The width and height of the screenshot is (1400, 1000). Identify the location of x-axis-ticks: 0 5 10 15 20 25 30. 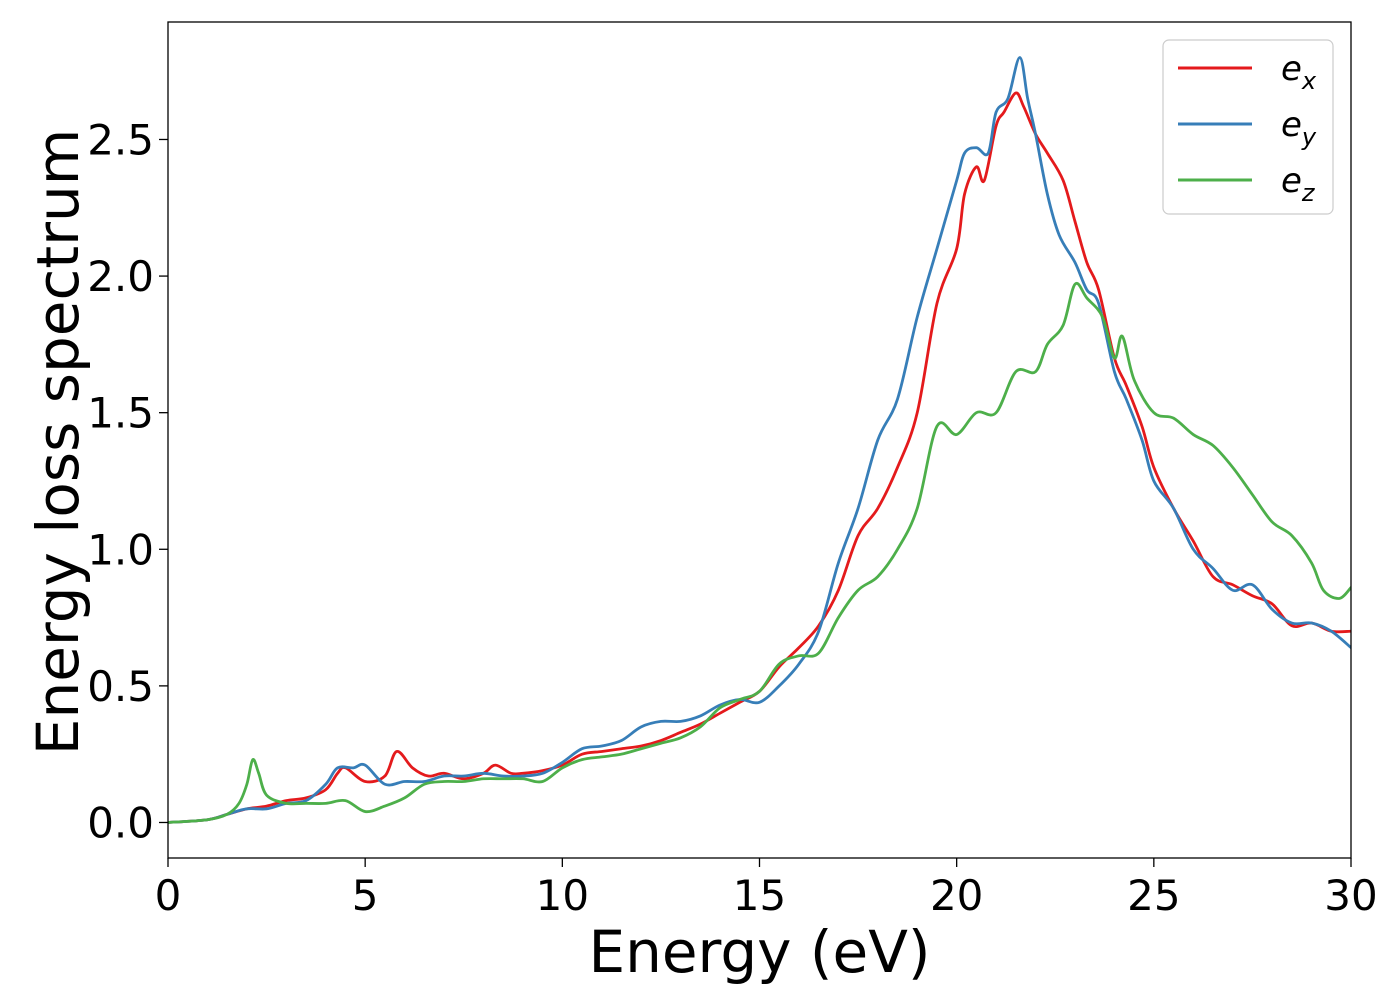
(766, 889).